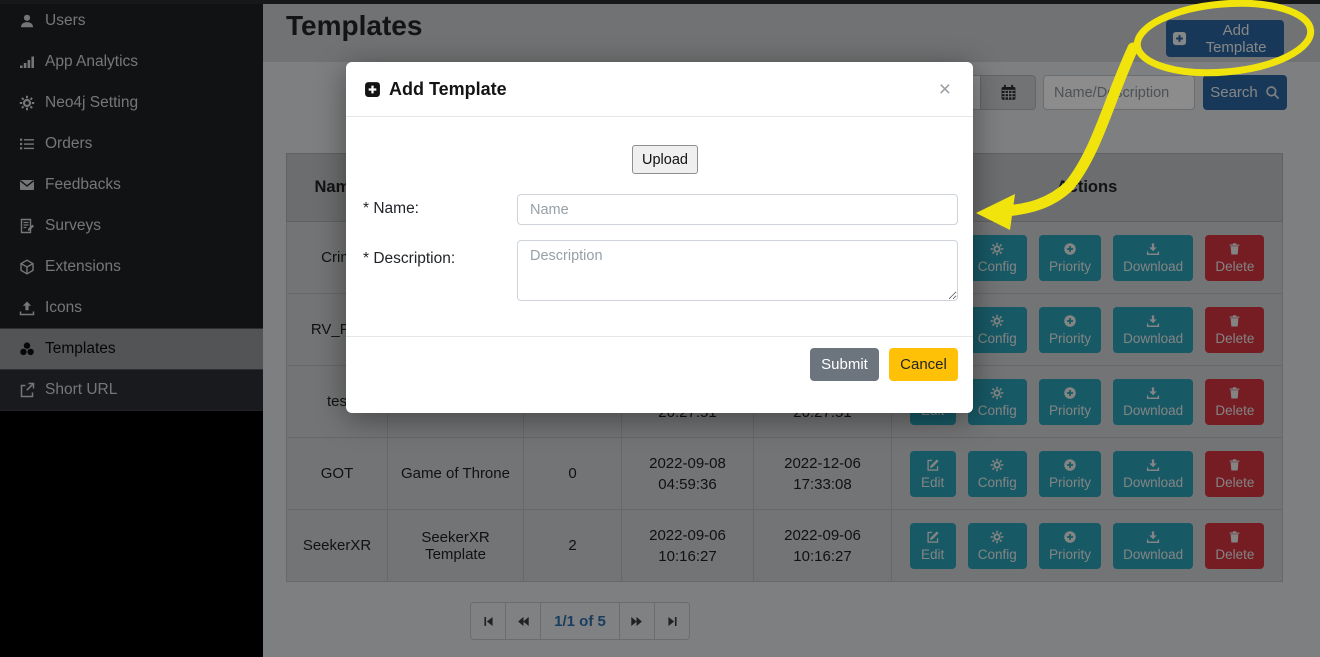 The height and width of the screenshot is (657, 1320). Describe the element at coordinates (26, 143) in the screenshot. I see `list-icon` at that location.